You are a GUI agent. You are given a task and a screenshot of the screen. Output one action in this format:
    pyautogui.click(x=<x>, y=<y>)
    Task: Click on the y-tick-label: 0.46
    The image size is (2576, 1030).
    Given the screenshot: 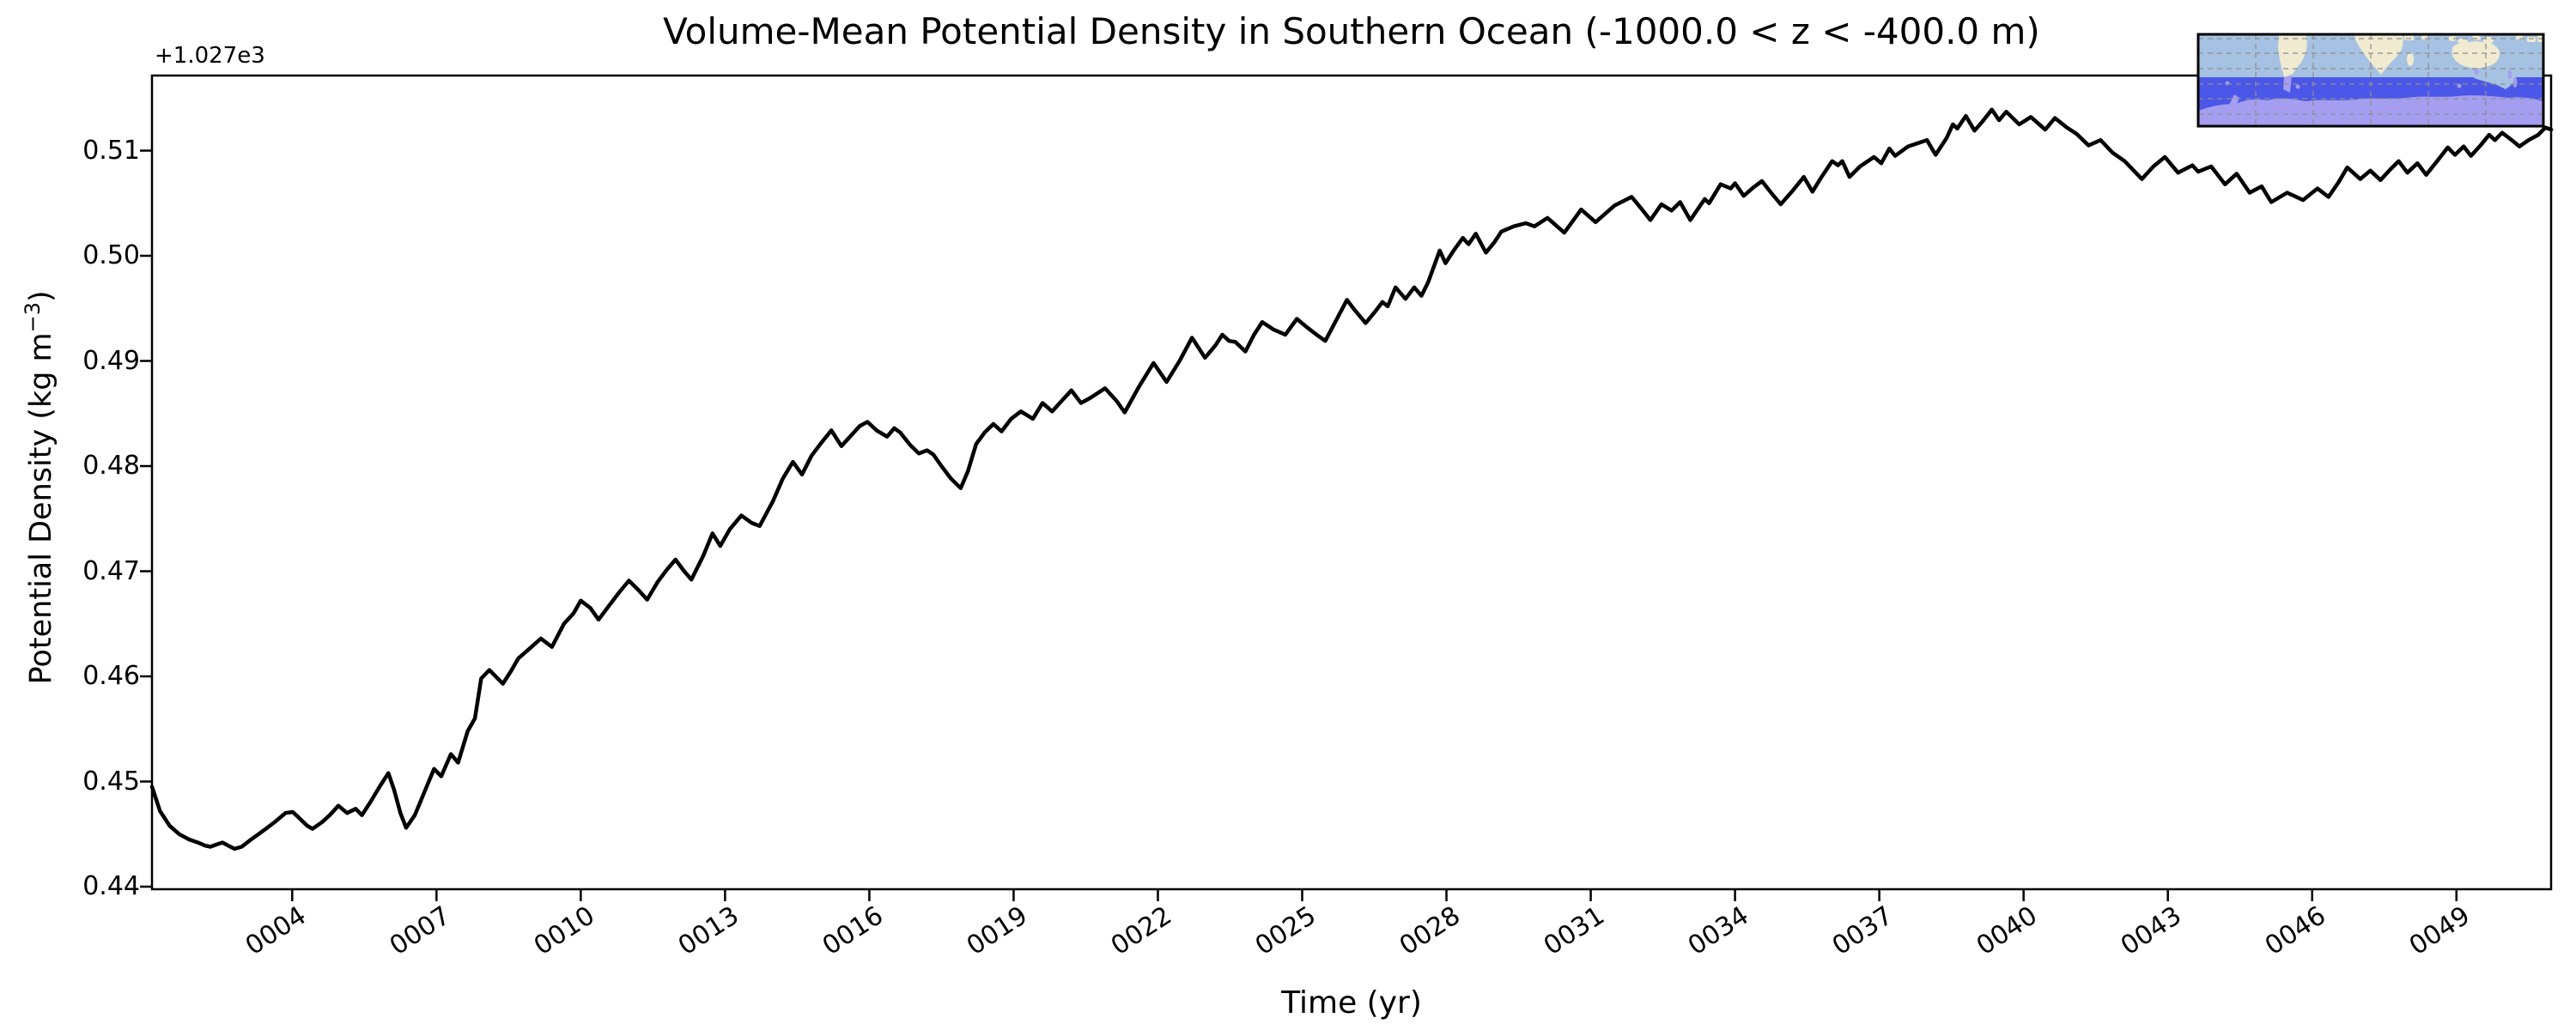 What is the action you would take?
    pyautogui.click(x=111, y=676)
    